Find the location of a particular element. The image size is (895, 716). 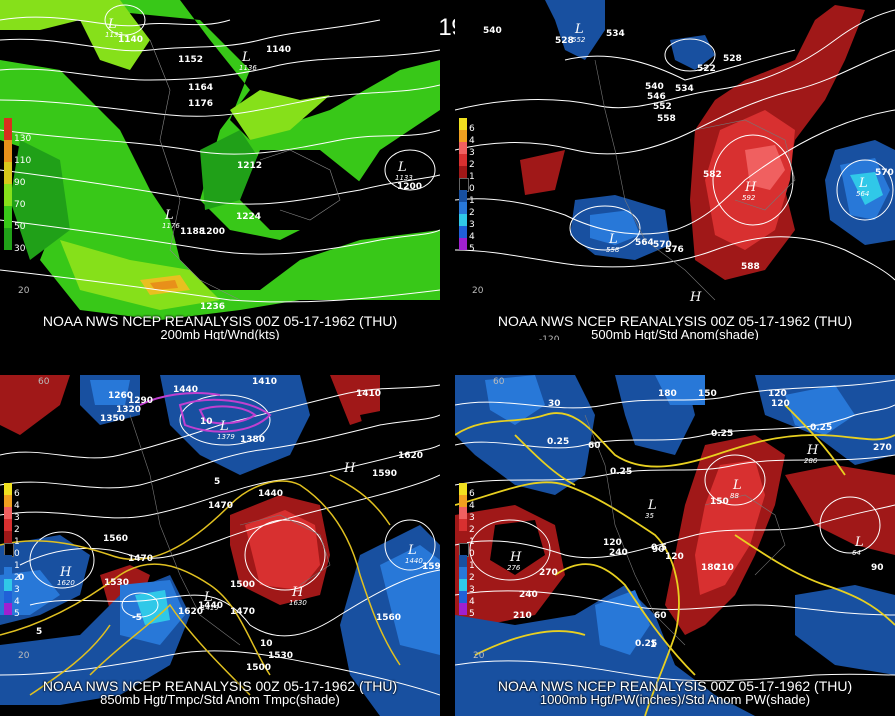

contour-label: 588 is located at coordinates (750, 267).